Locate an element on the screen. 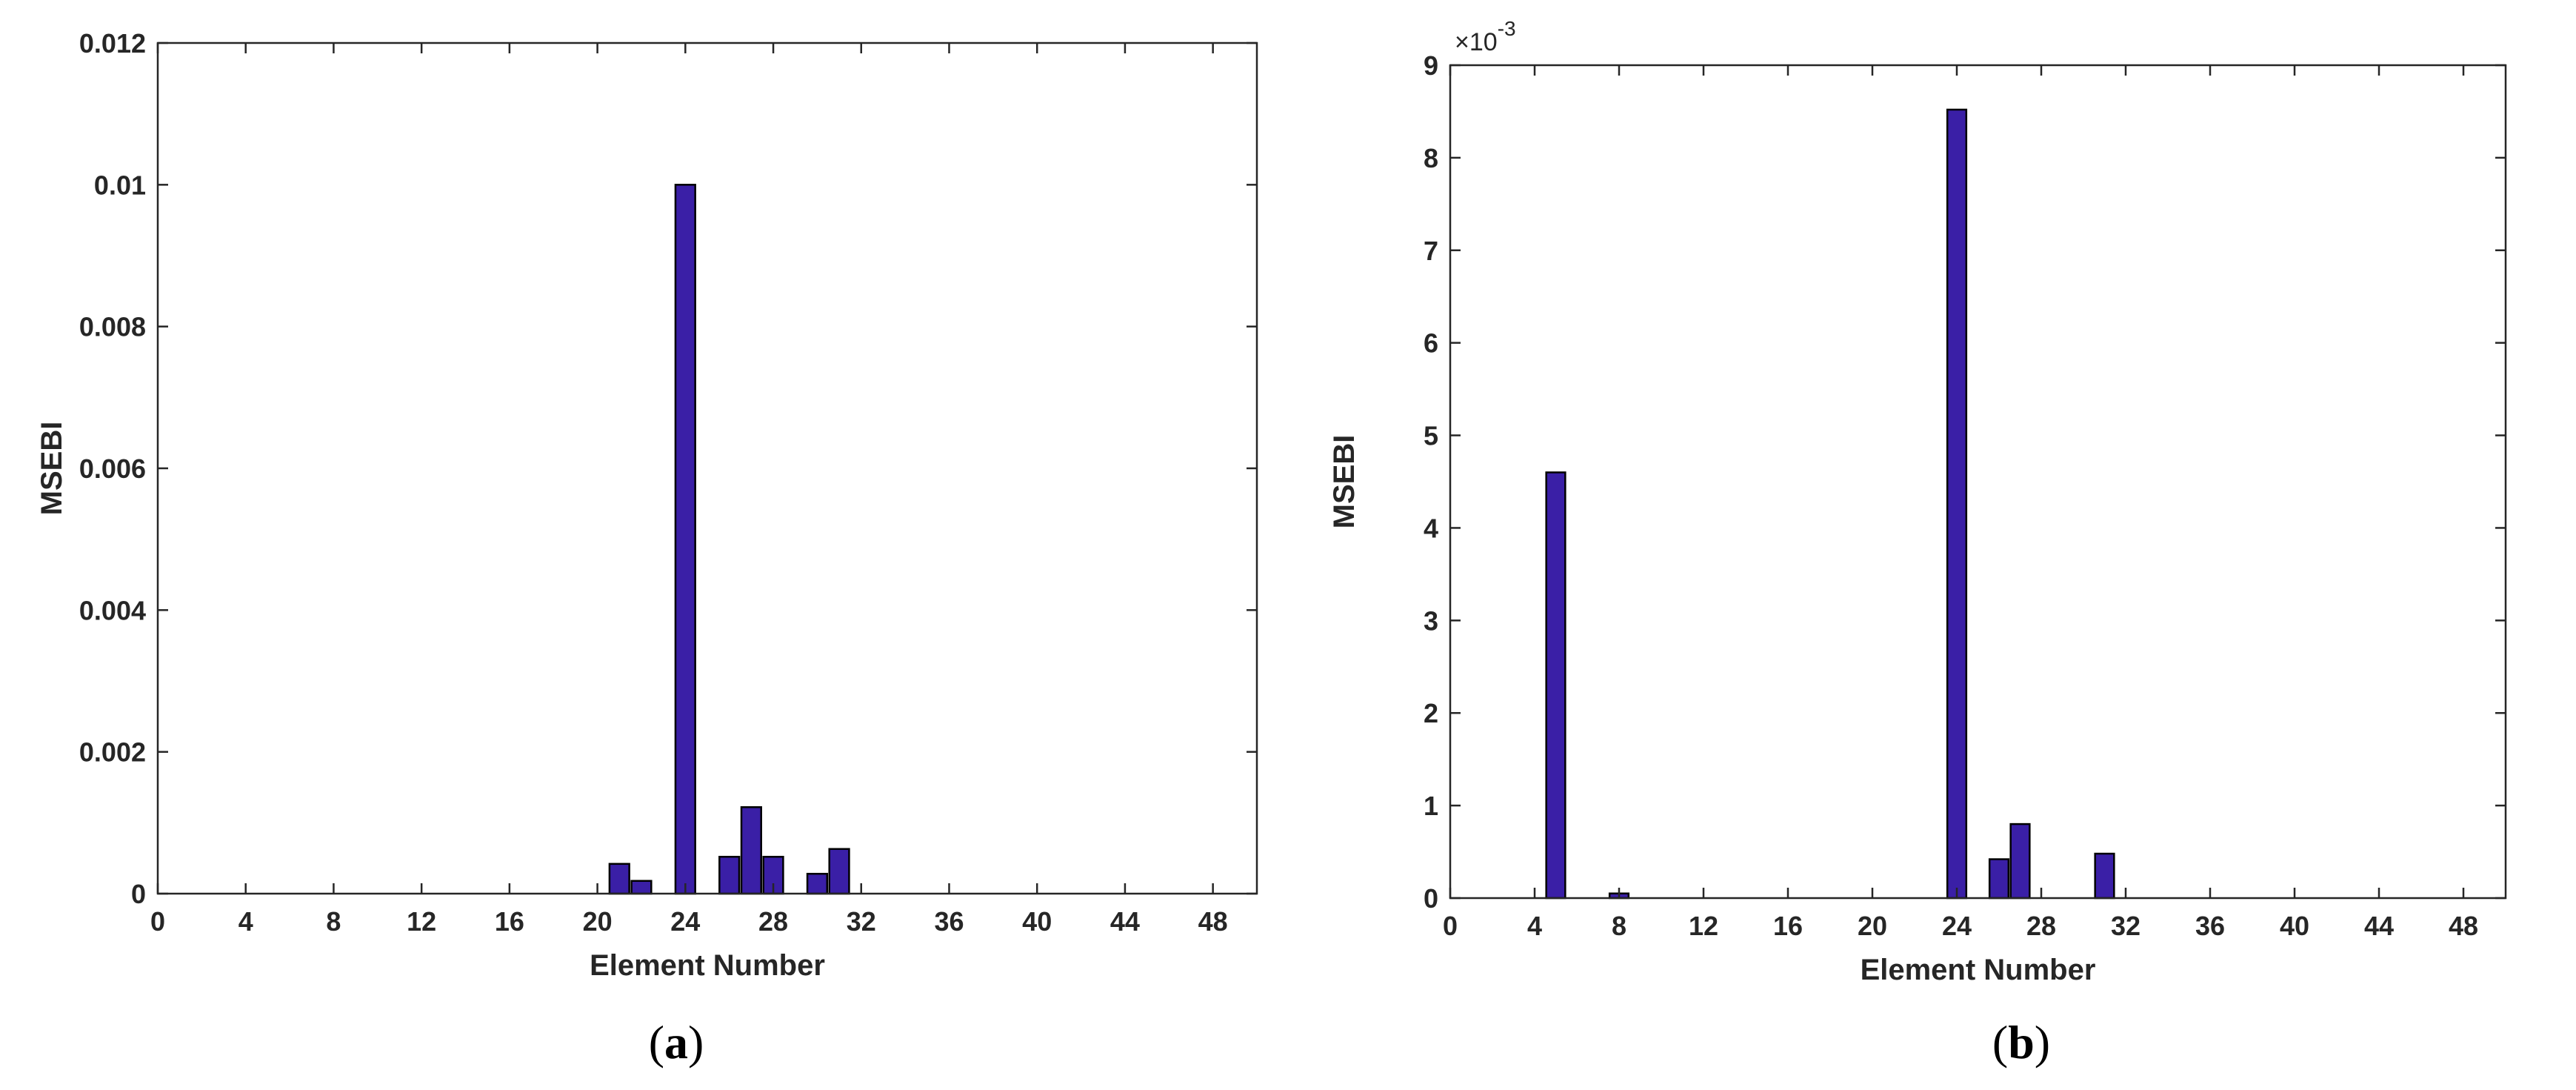 The image size is (2576, 1090). y-tick-label: 3 is located at coordinates (1431, 621).